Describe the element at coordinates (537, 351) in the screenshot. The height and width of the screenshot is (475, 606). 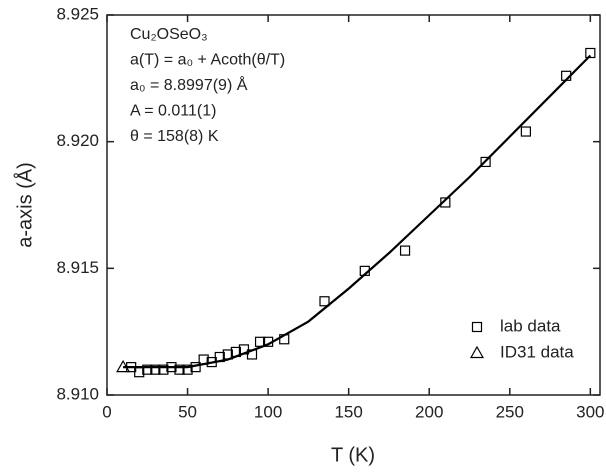
I see `legend-label: ID31 data` at that location.